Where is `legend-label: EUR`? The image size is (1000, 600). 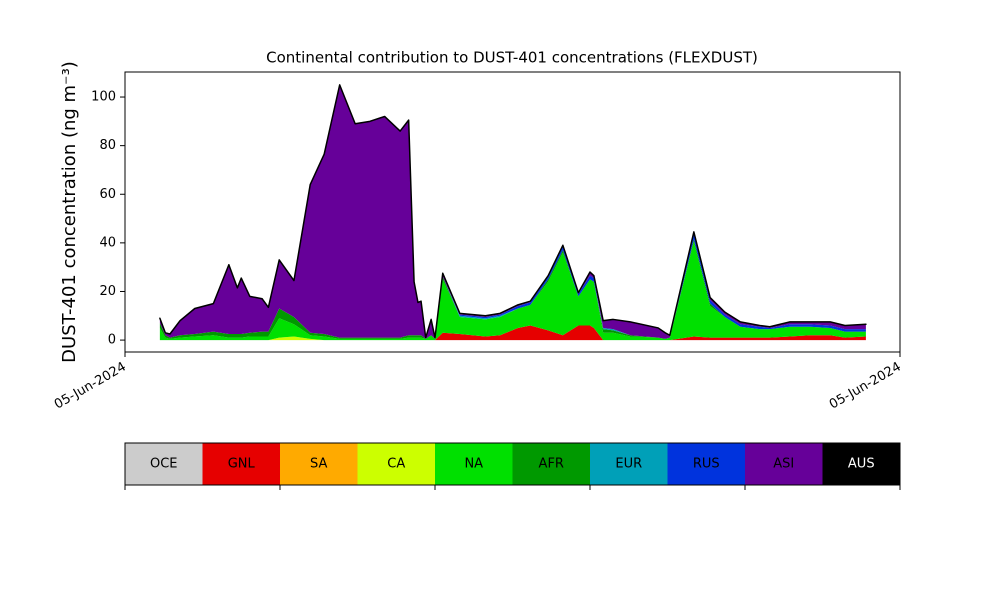
legend-label: EUR is located at coordinates (628, 464).